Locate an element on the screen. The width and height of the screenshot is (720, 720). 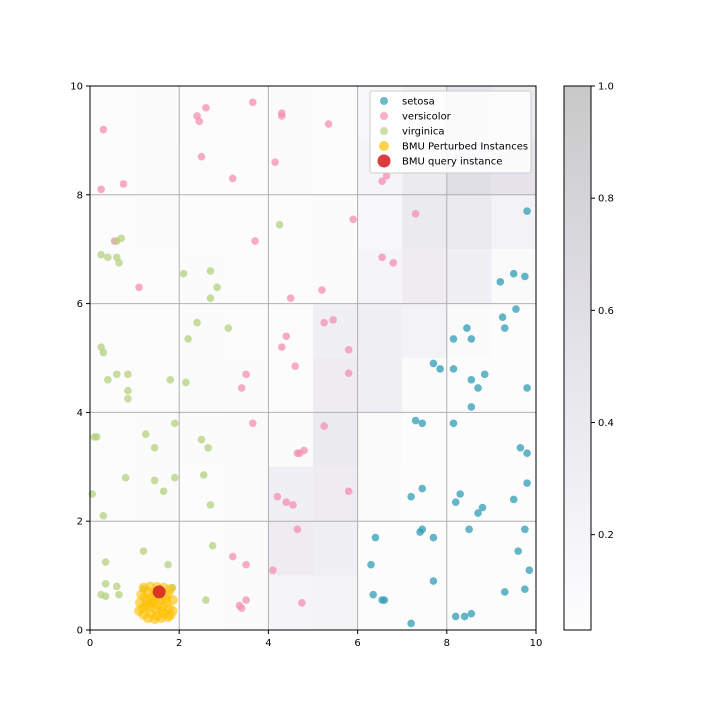
colorbar-tick-label: 0.2 is located at coordinates (606, 535).